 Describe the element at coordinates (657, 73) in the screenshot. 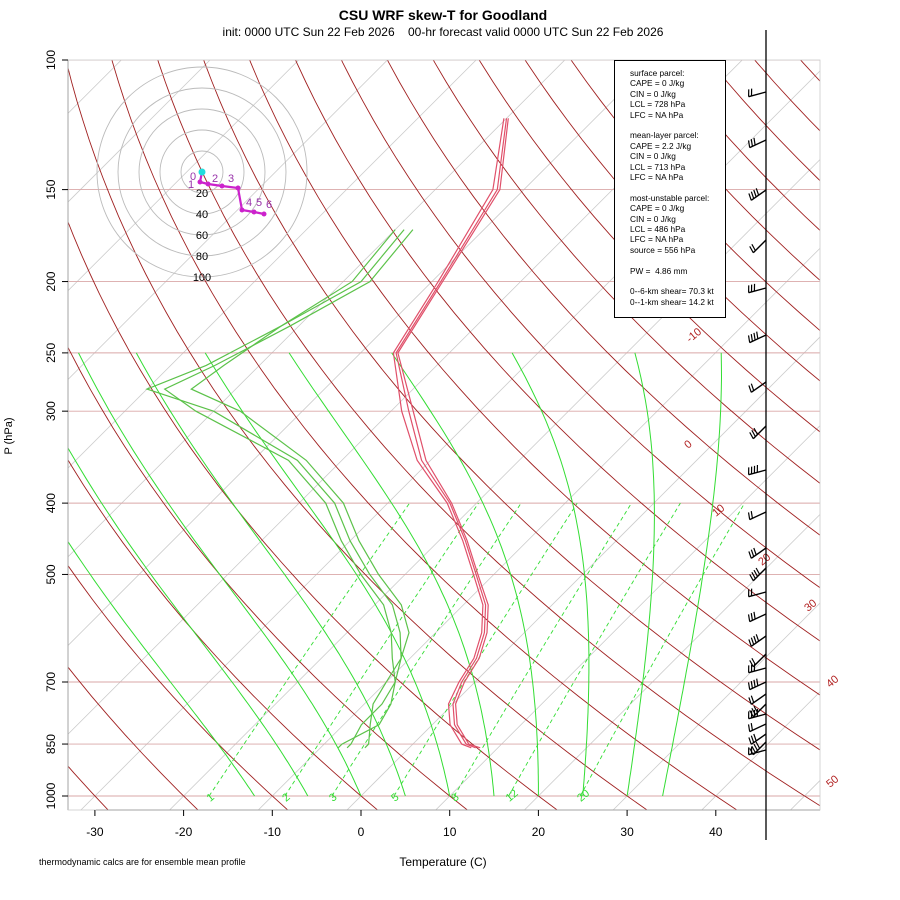

I see `stats-line: surface parcel:` at that location.